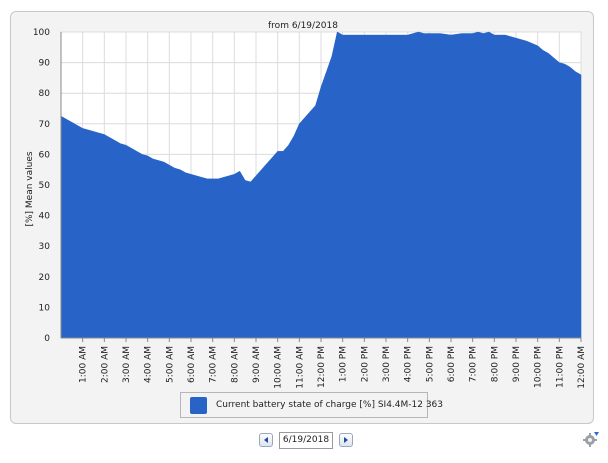 The height and width of the screenshot is (463, 608). I want to click on y-tick-label: 60, so click(45, 155).